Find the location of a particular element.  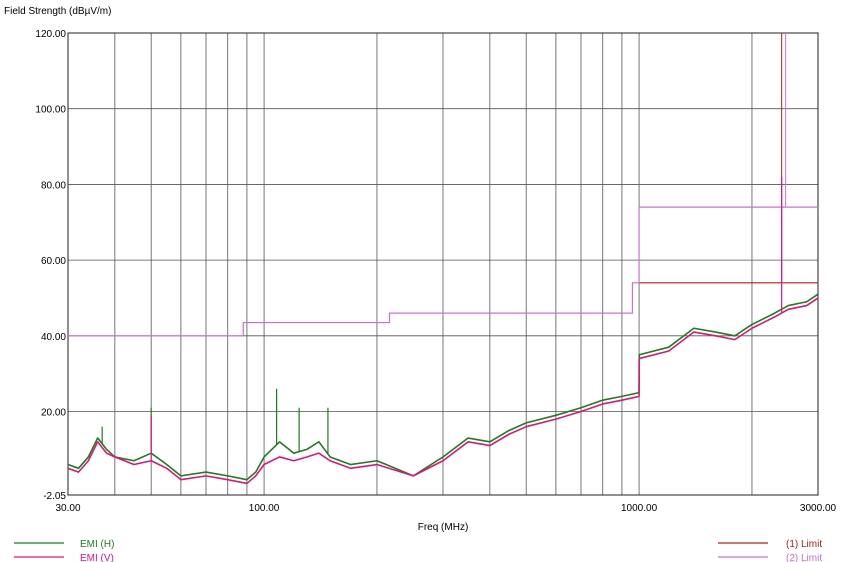

y-tick-label: 60.00 is located at coordinates (53, 261).